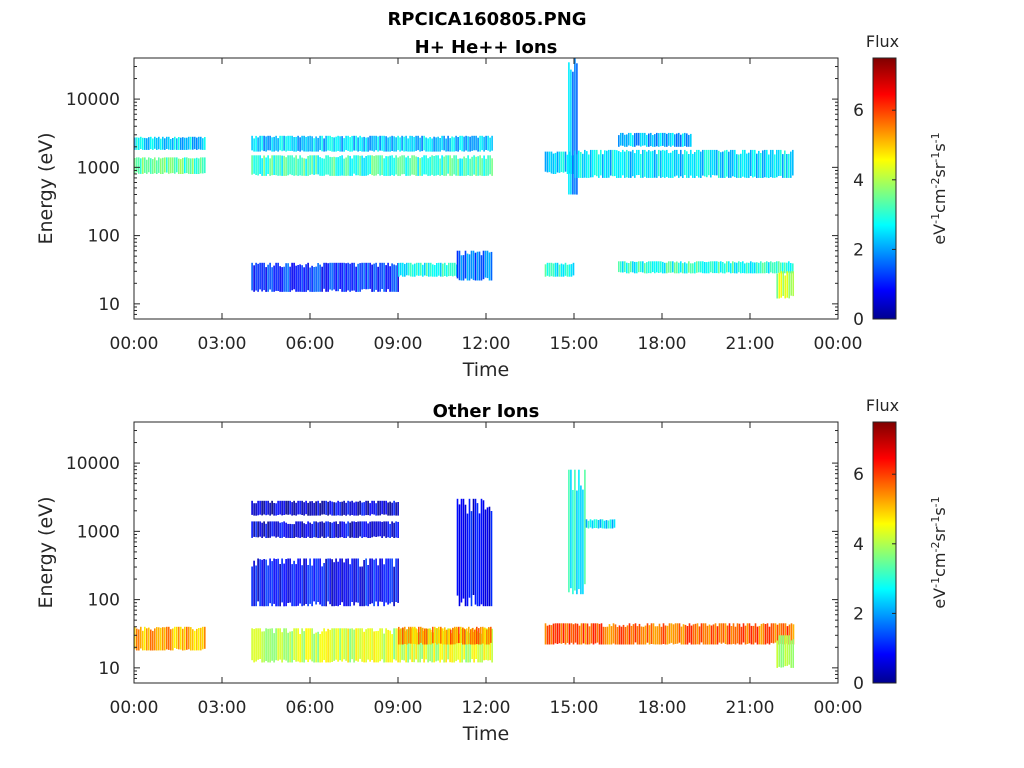 This screenshot has height=768, width=1024. I want to click on colorbar-tick-label: 0, so click(858, 320).